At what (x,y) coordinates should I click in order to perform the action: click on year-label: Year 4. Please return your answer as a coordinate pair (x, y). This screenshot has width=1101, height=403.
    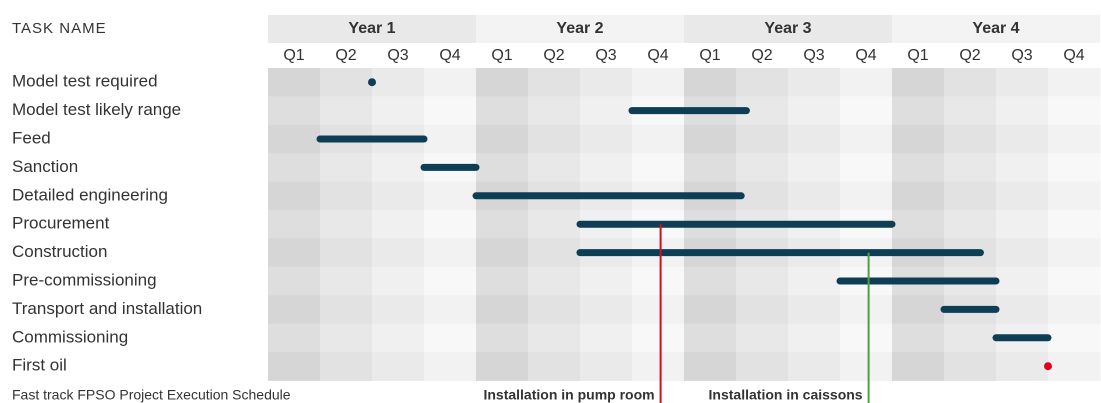
    Looking at the image, I should click on (995, 28).